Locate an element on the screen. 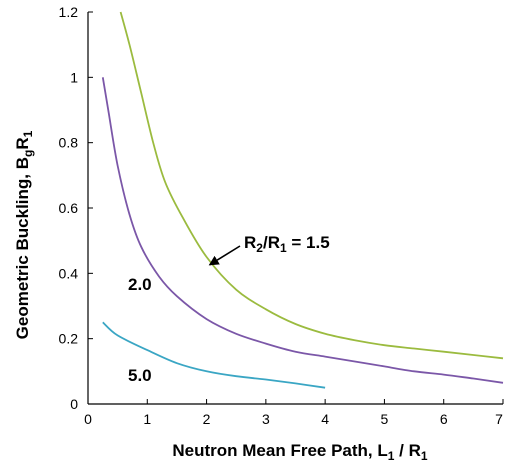 This screenshot has height=470, width=505. y-tick-label: 0 is located at coordinates (74, 404).